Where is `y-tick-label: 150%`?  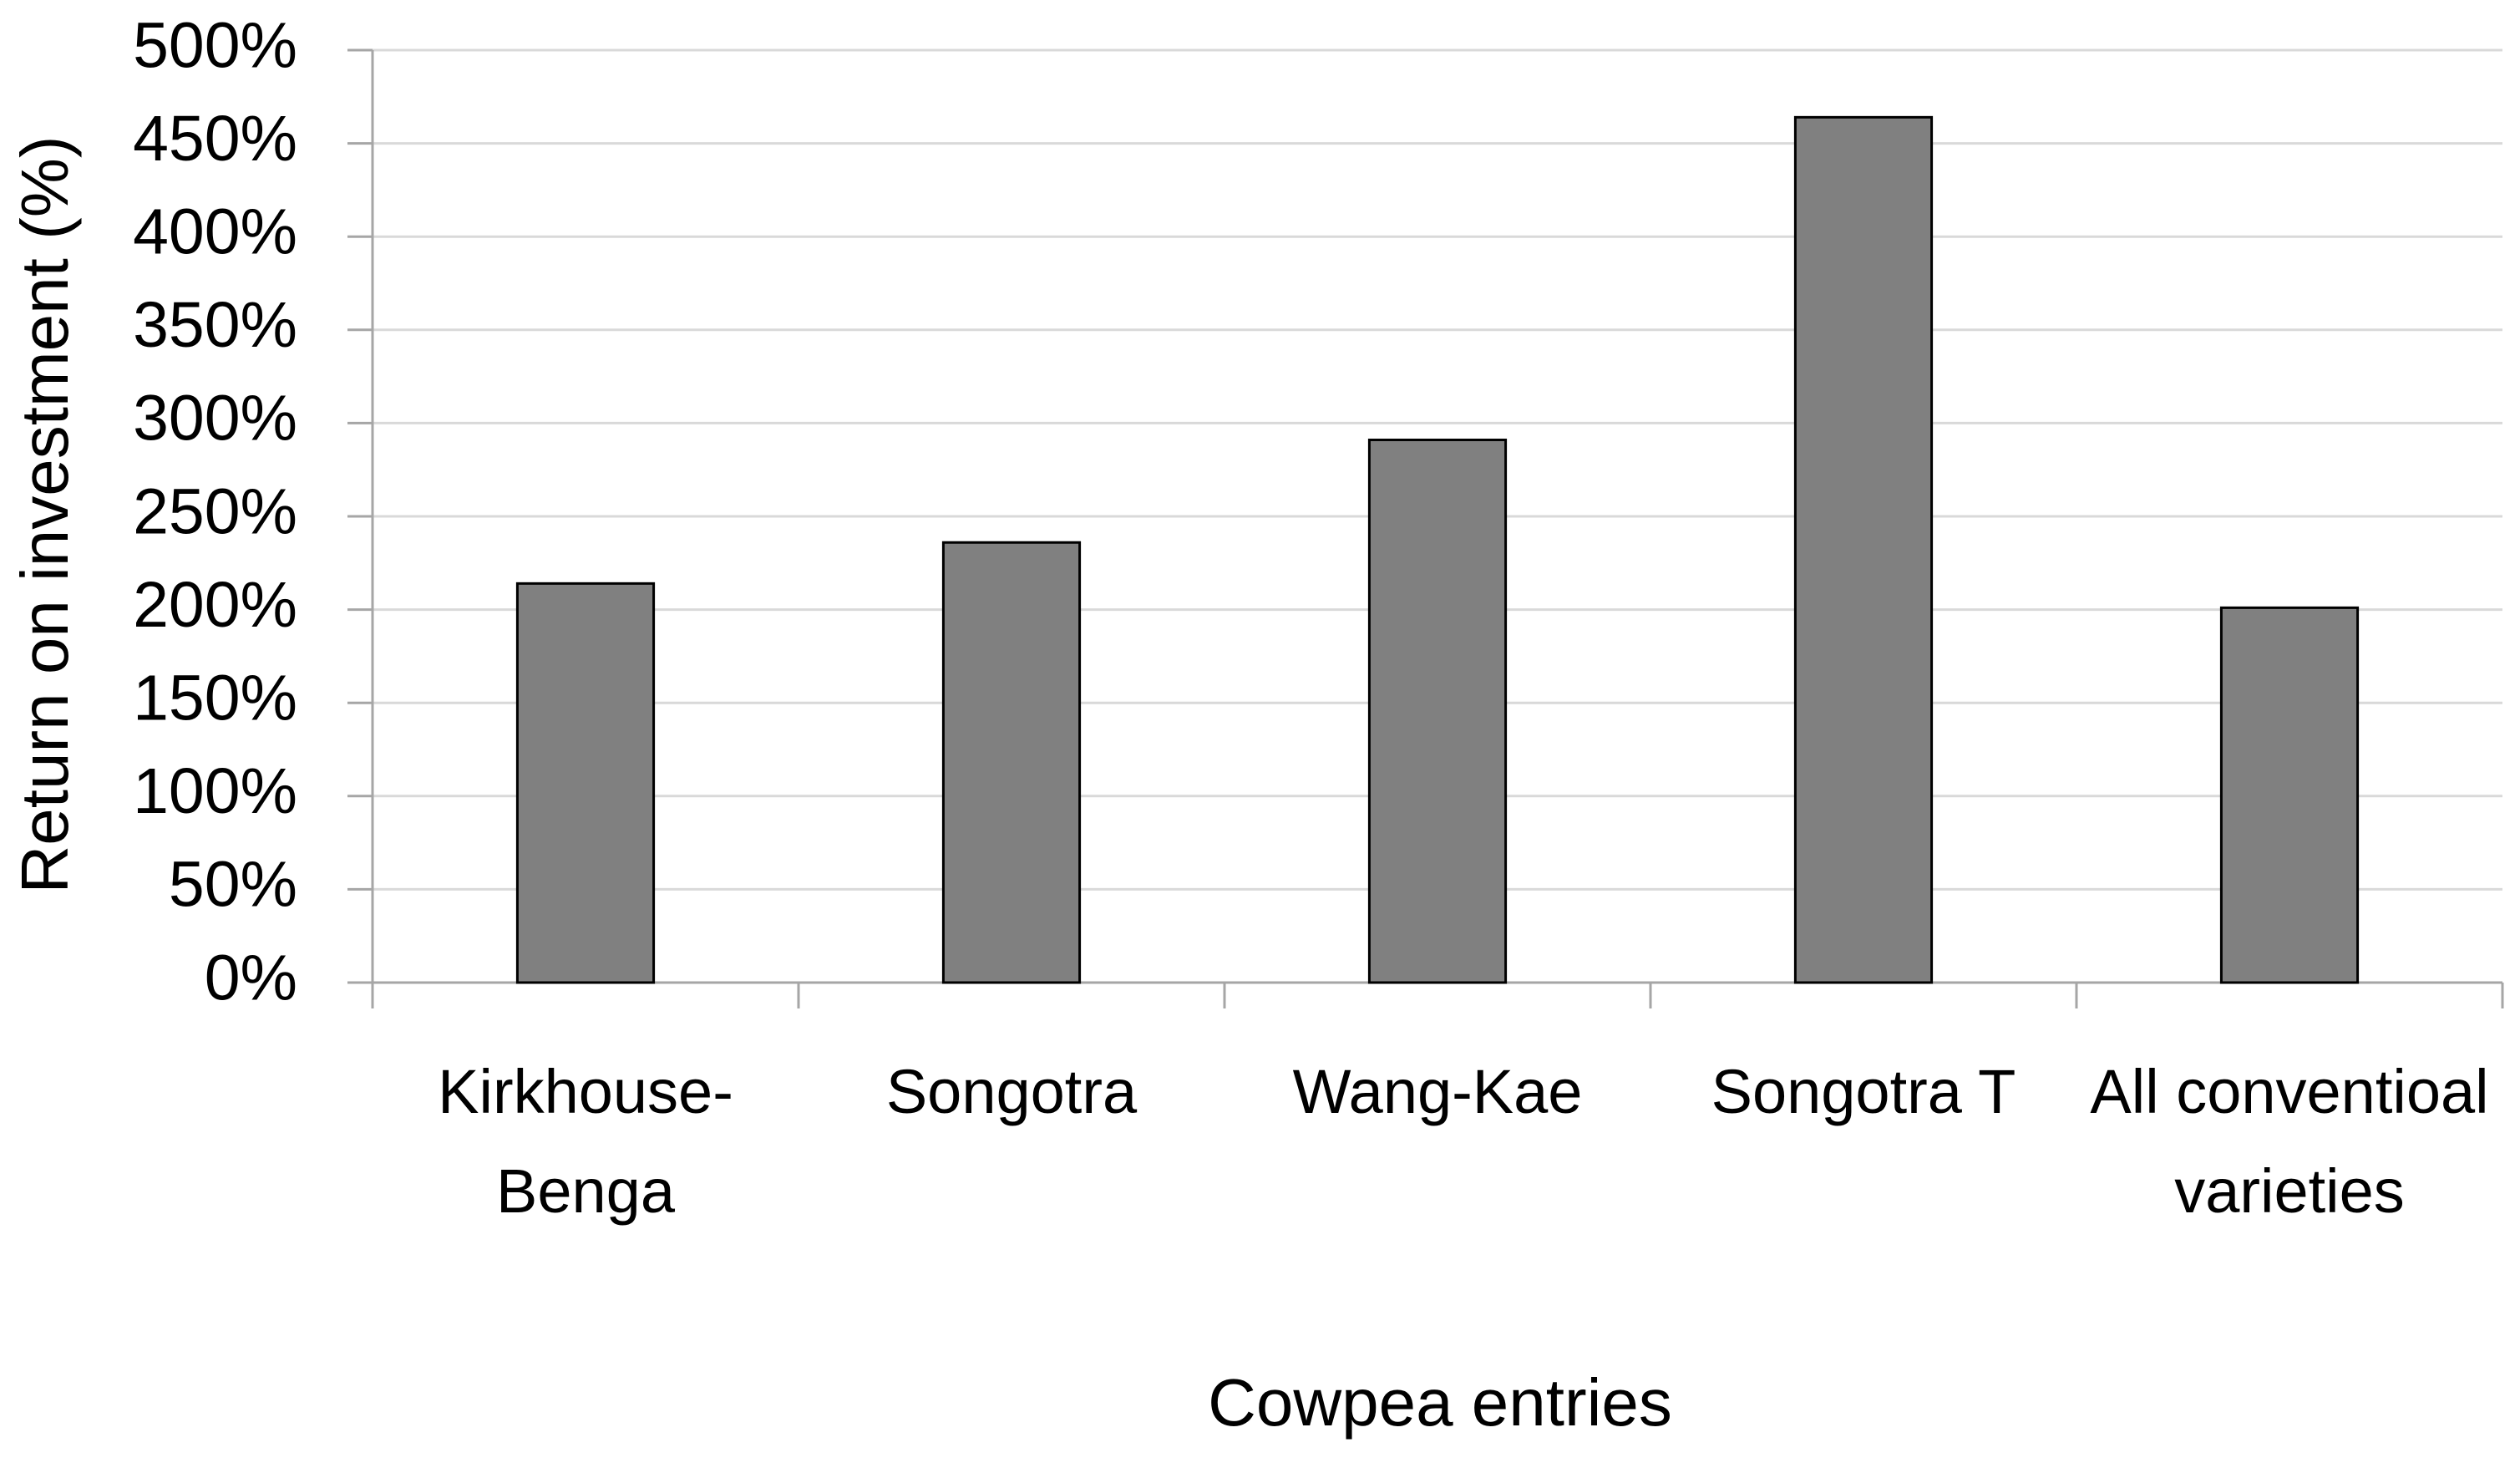 y-tick-label: 150% is located at coordinates (215, 698).